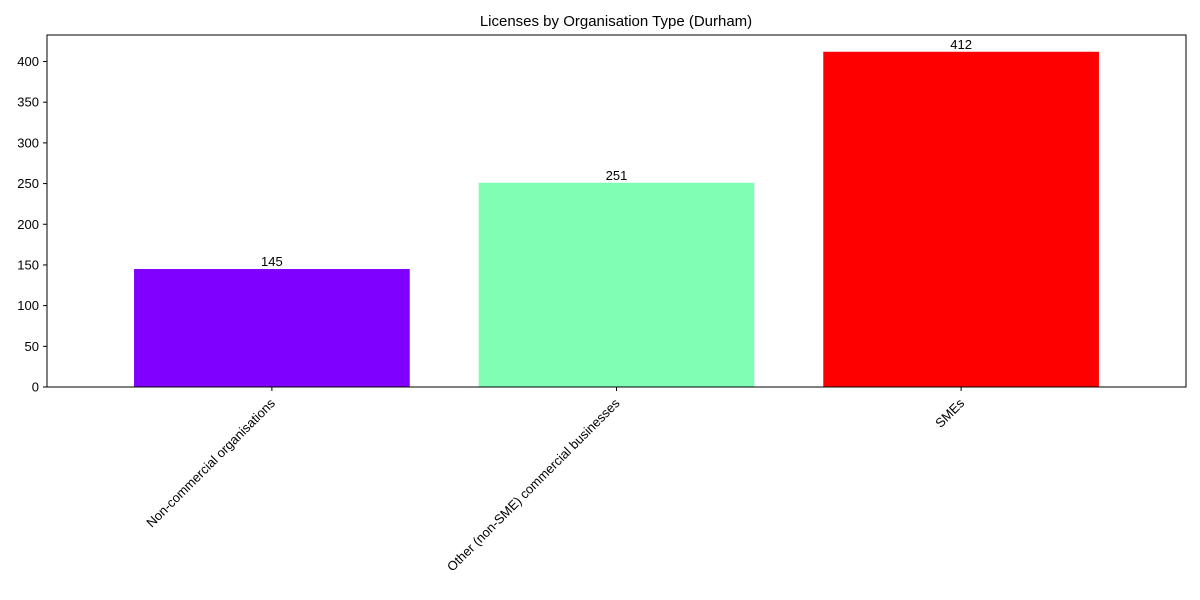 This screenshot has width=1200, height=600. I want to click on data-label: 412, so click(961, 44).